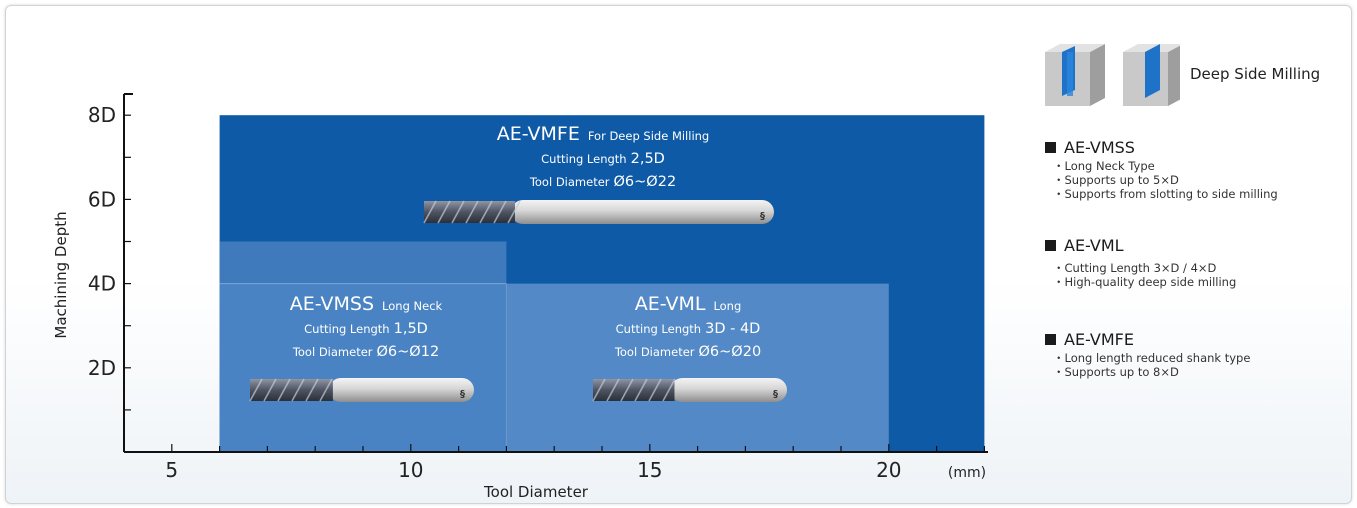 Image resolution: width=1357 pixels, height=508 pixels. What do you see at coordinates (410, 470) in the screenshot?
I see `x-tick-label: 10` at bounding box center [410, 470].